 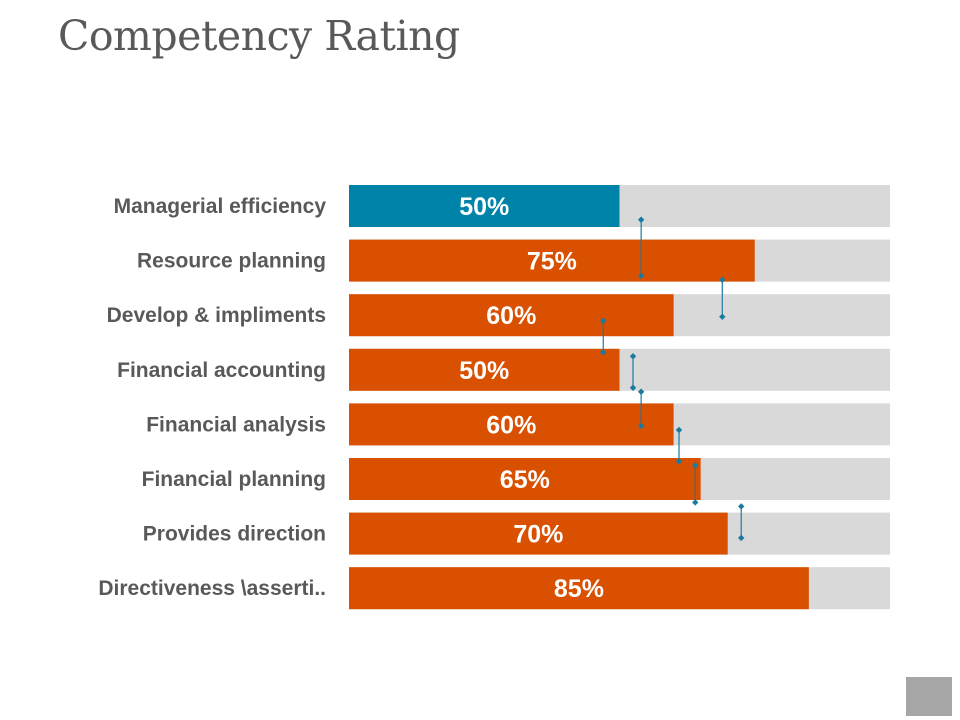 I want to click on category-label: Develop & impliments, so click(x=216, y=315).